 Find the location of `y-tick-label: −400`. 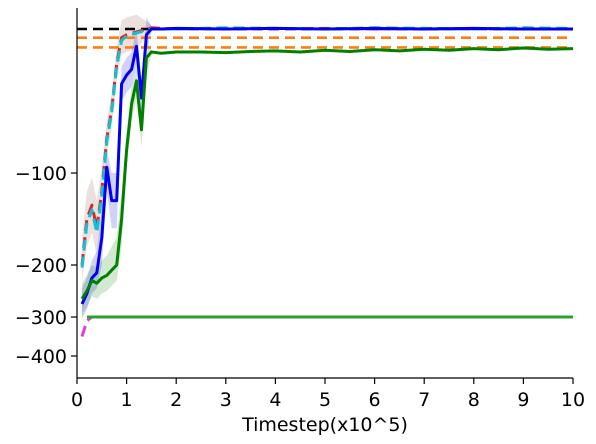

y-tick-label: −400 is located at coordinates (41, 357).